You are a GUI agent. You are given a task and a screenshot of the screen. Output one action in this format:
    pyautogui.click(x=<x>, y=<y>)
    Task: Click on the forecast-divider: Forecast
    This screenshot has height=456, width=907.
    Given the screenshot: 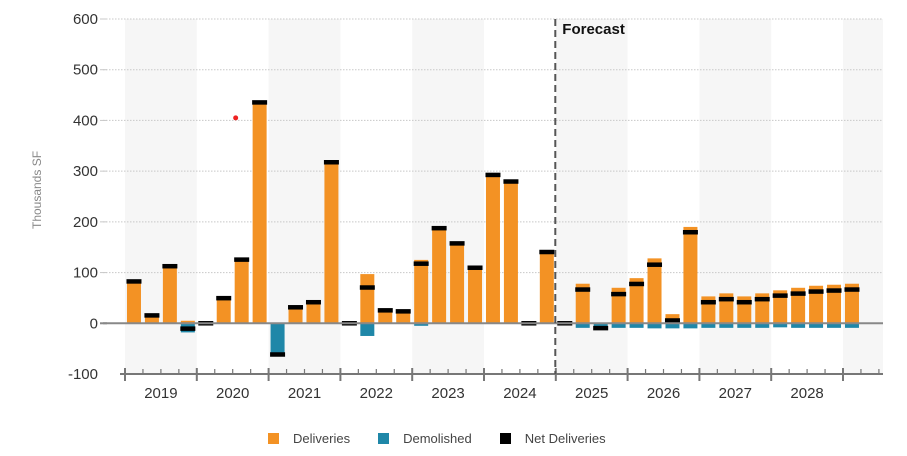 What is the action you would take?
    pyautogui.click(x=589, y=196)
    